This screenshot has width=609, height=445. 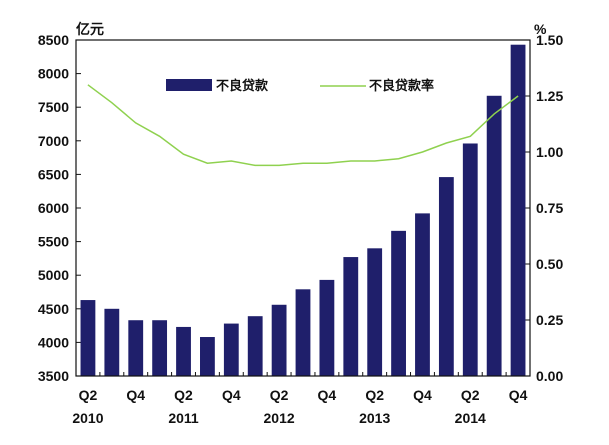 I want to click on x-tick-year-label: 2014, so click(x=470, y=418).